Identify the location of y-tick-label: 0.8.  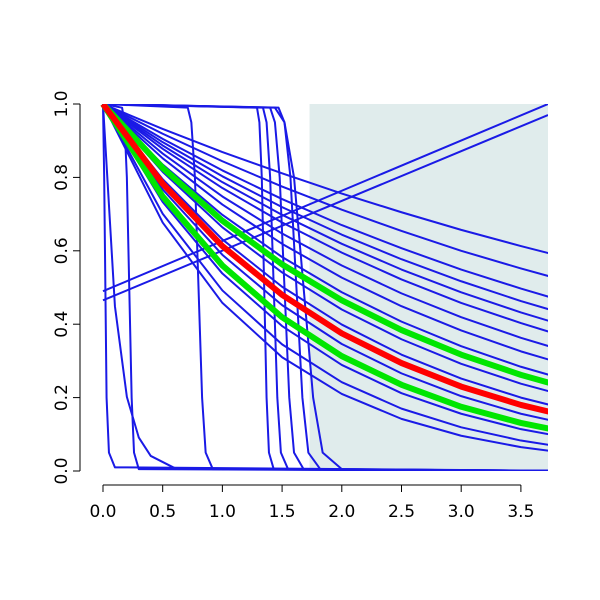
(62, 177).